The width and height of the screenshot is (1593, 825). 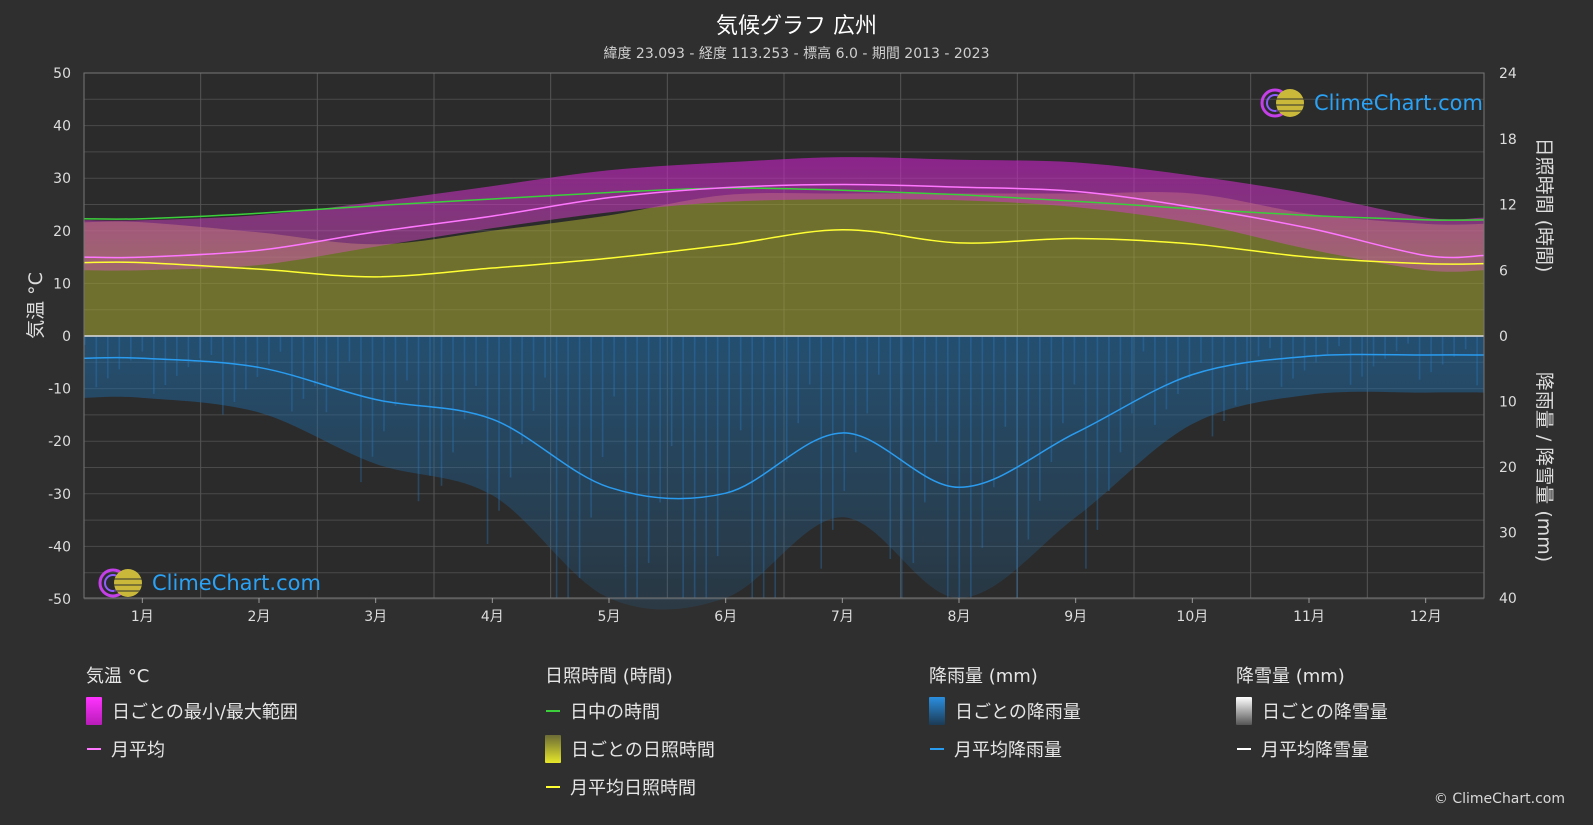 I want to click on legend-label: 日ごとの最小/最大範囲, so click(x=205, y=712).